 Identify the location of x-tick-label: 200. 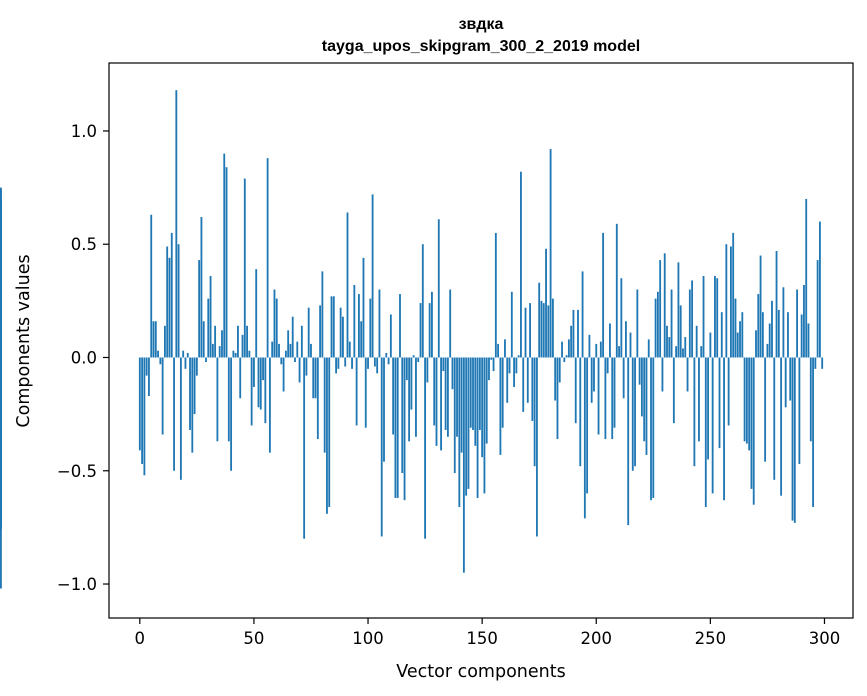
(597, 638).